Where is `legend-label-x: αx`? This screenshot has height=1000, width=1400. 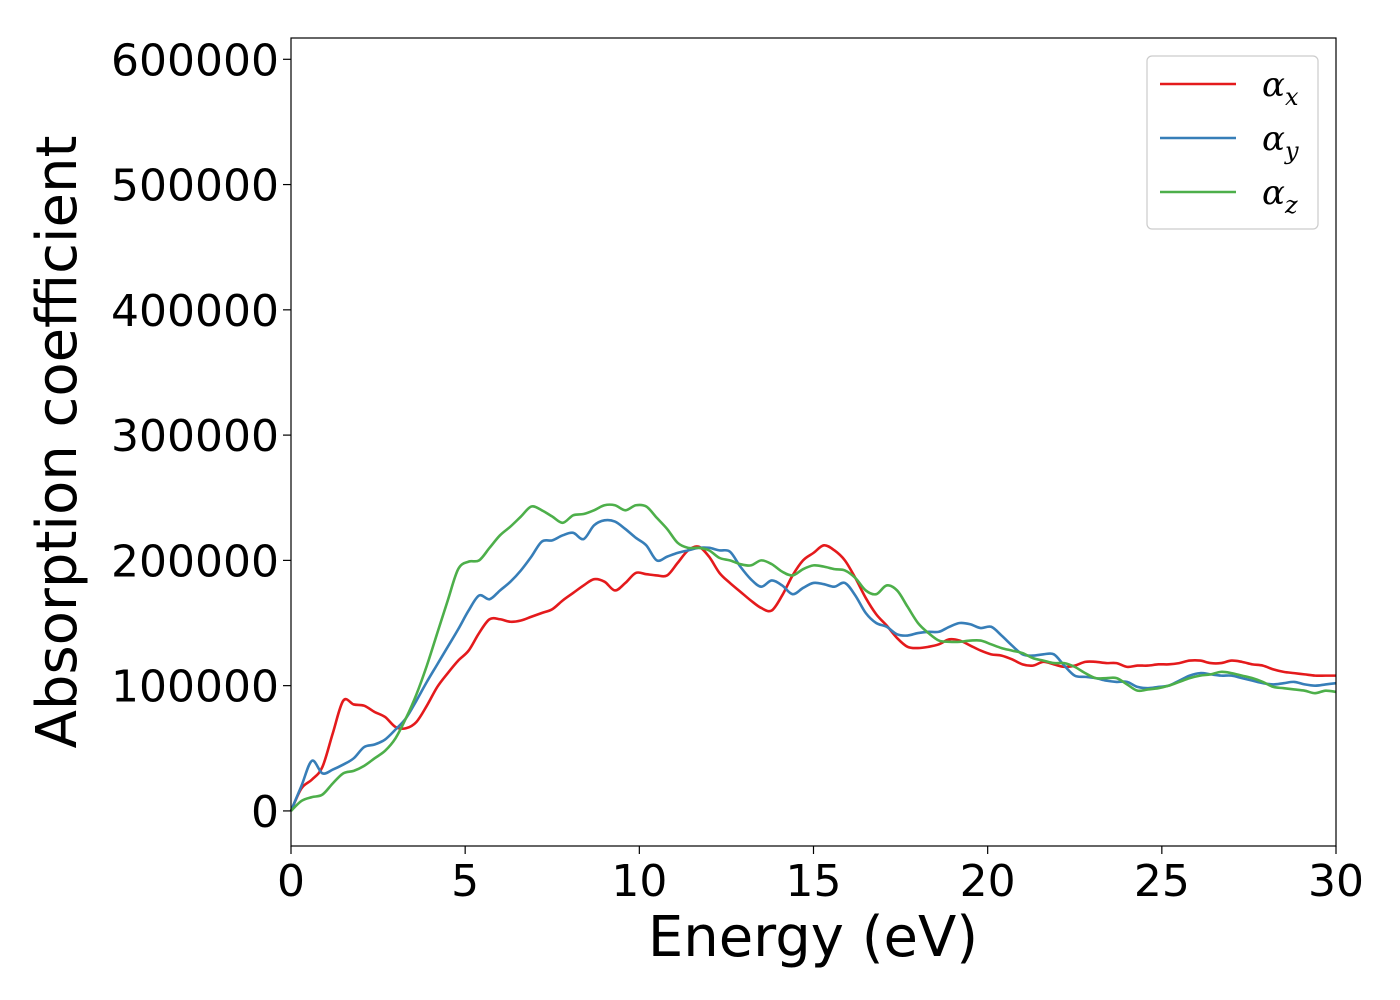 legend-label-x: αx is located at coordinates (1280, 88).